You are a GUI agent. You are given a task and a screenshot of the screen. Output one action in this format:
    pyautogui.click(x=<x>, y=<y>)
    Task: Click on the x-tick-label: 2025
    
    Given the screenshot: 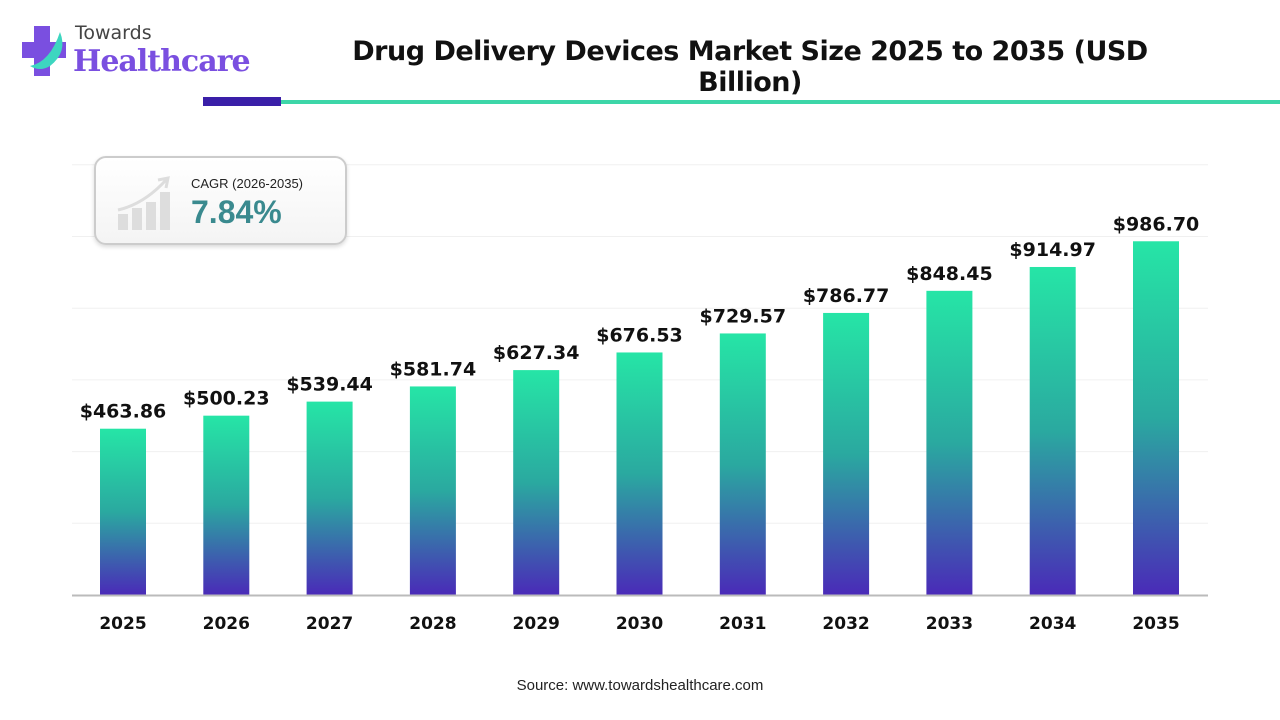 What is the action you would take?
    pyautogui.click(x=122, y=624)
    